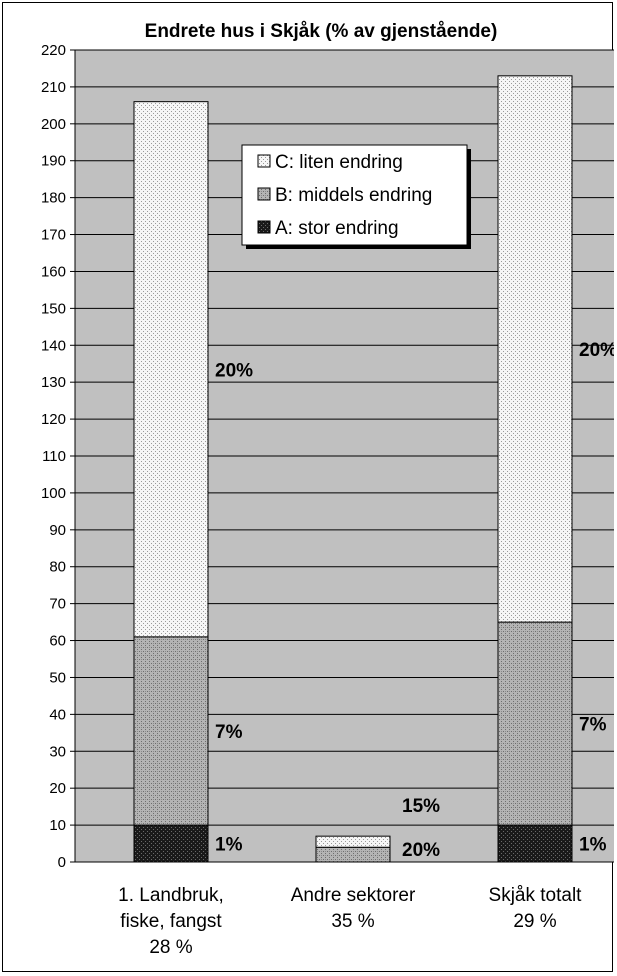 This screenshot has height=976, width=617. I want to click on y-tick-label: 220, so click(53, 50).